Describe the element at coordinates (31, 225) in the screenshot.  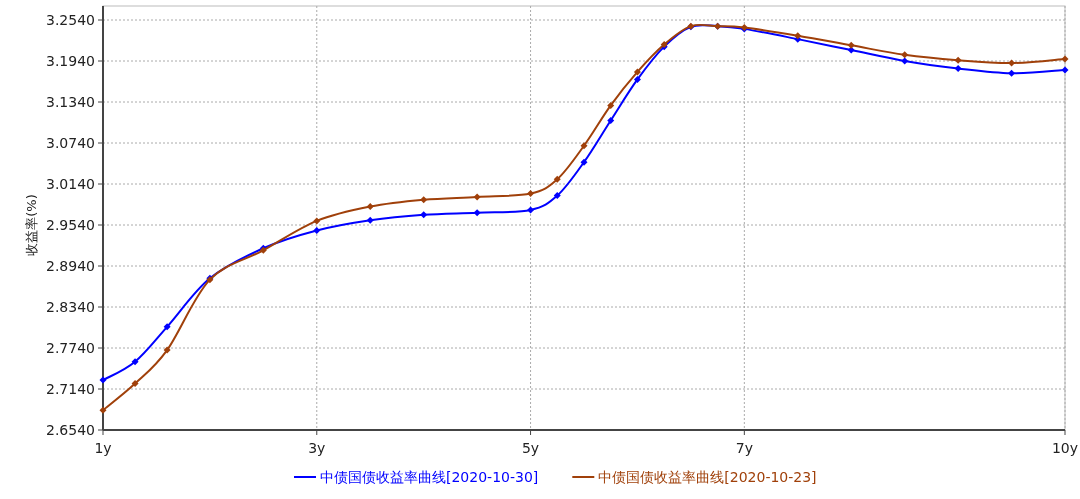
I see `y-axis-title: 收益率(%)` at that location.